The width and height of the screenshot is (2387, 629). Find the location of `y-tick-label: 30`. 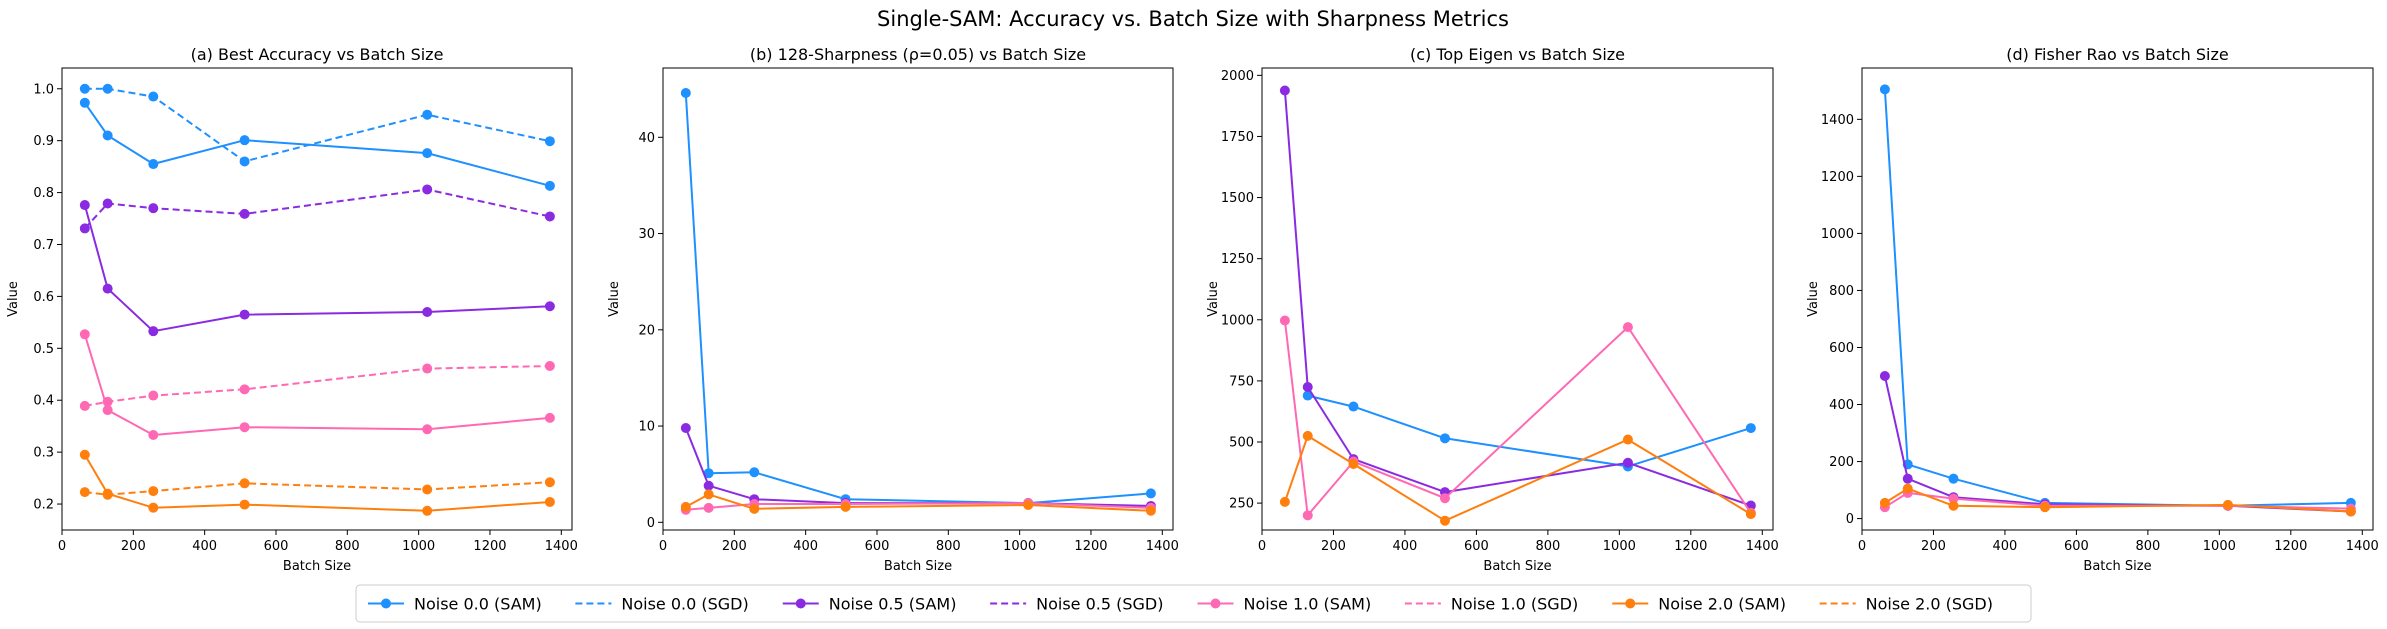

y-tick-label: 30 is located at coordinates (646, 234).